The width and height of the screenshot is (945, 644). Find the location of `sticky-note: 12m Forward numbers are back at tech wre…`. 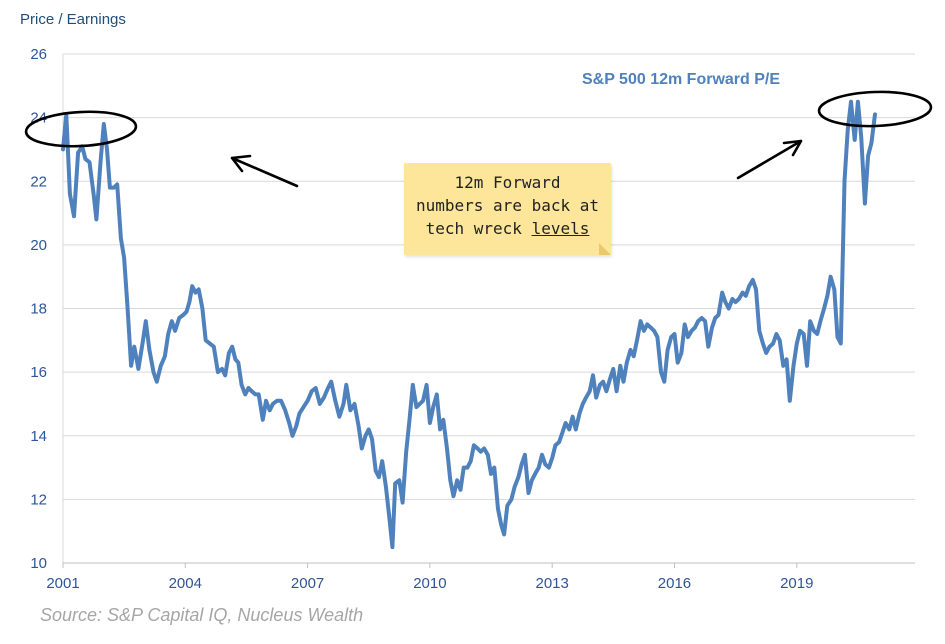

sticky-note: 12m Forward numbers are back at tech wre… is located at coordinates (507, 209).